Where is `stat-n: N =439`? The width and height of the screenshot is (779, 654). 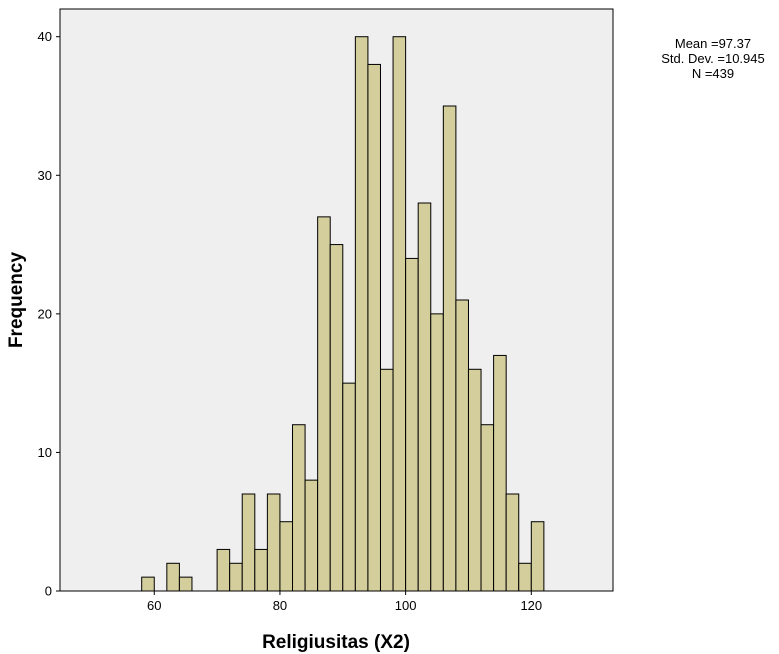 stat-n: N =439 is located at coordinates (713, 73).